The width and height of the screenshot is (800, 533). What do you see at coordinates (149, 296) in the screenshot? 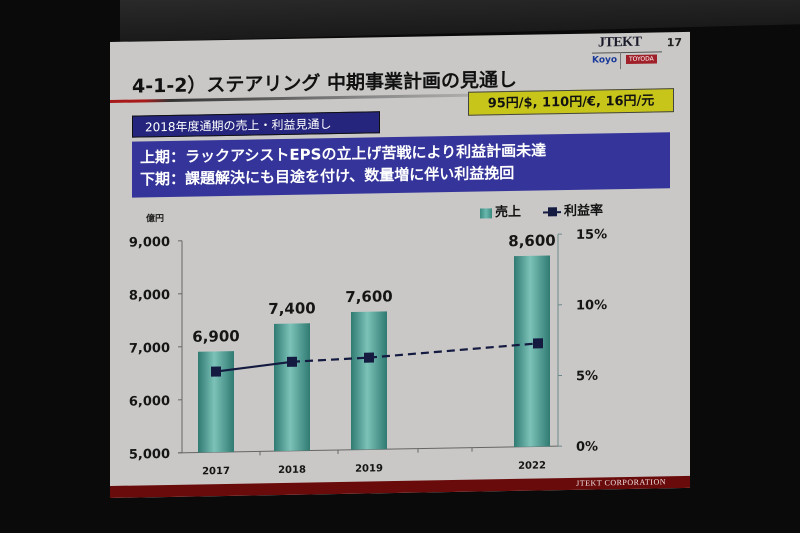
I see `y-tick-label: 8,000` at bounding box center [149, 296].